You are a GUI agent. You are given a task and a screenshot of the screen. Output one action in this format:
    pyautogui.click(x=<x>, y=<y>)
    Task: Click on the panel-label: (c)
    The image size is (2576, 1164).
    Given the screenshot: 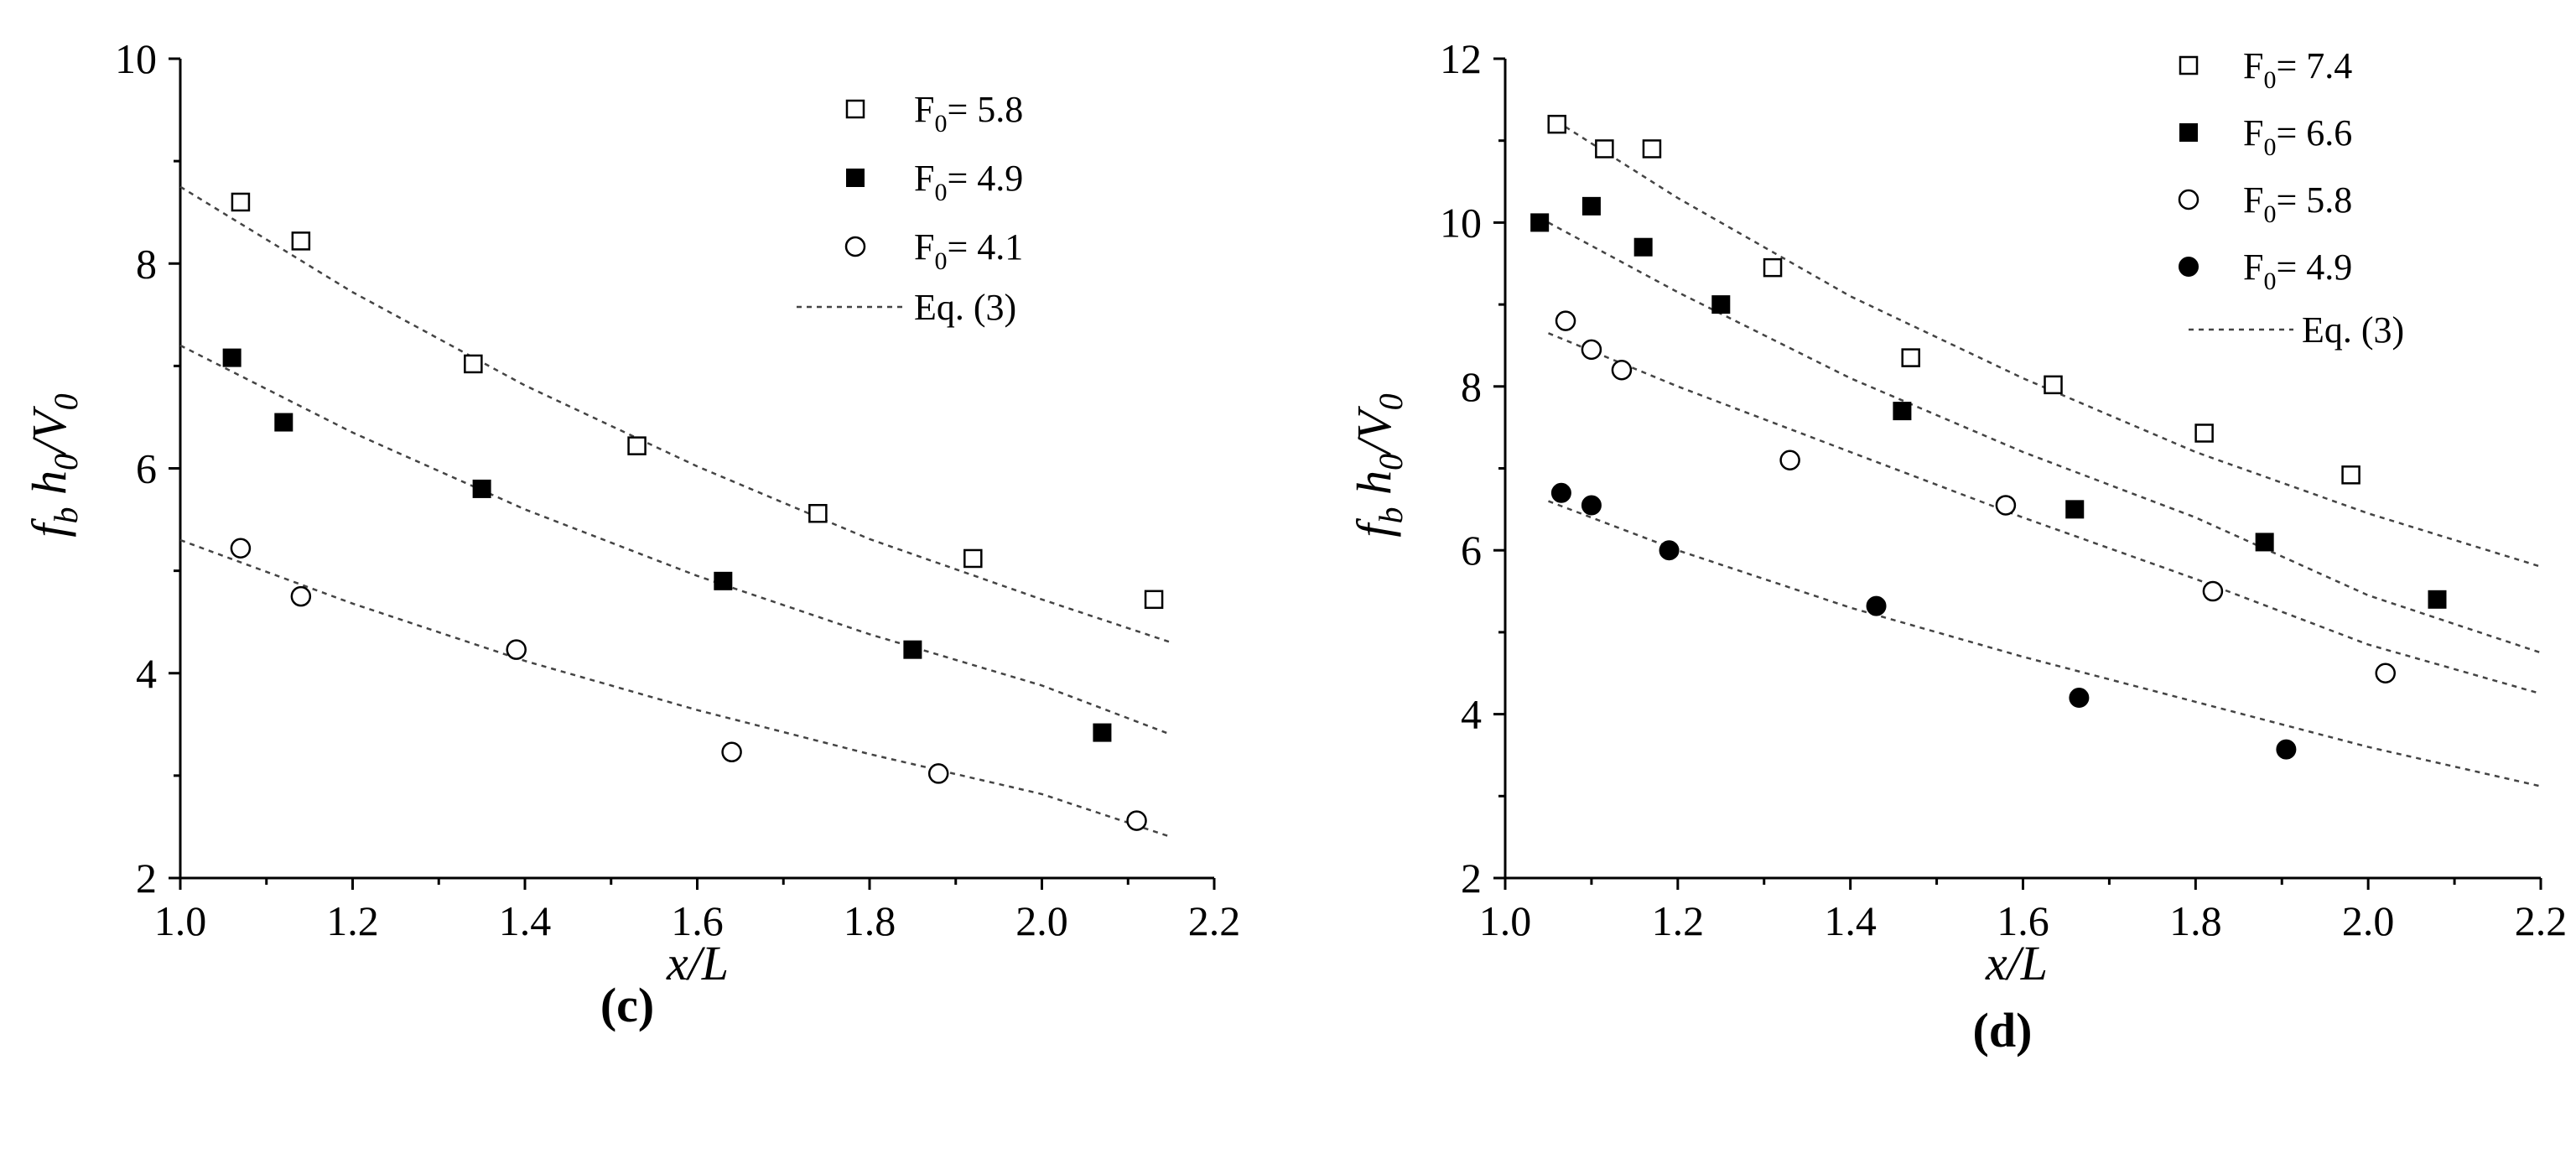 What is the action you would take?
    pyautogui.click(x=627, y=1005)
    